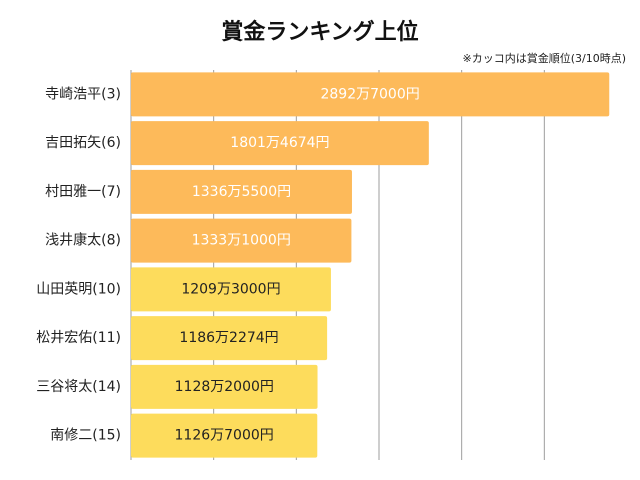 This screenshot has height=480, width=640. I want to click on value-label: 1333万1000円, so click(241, 241).